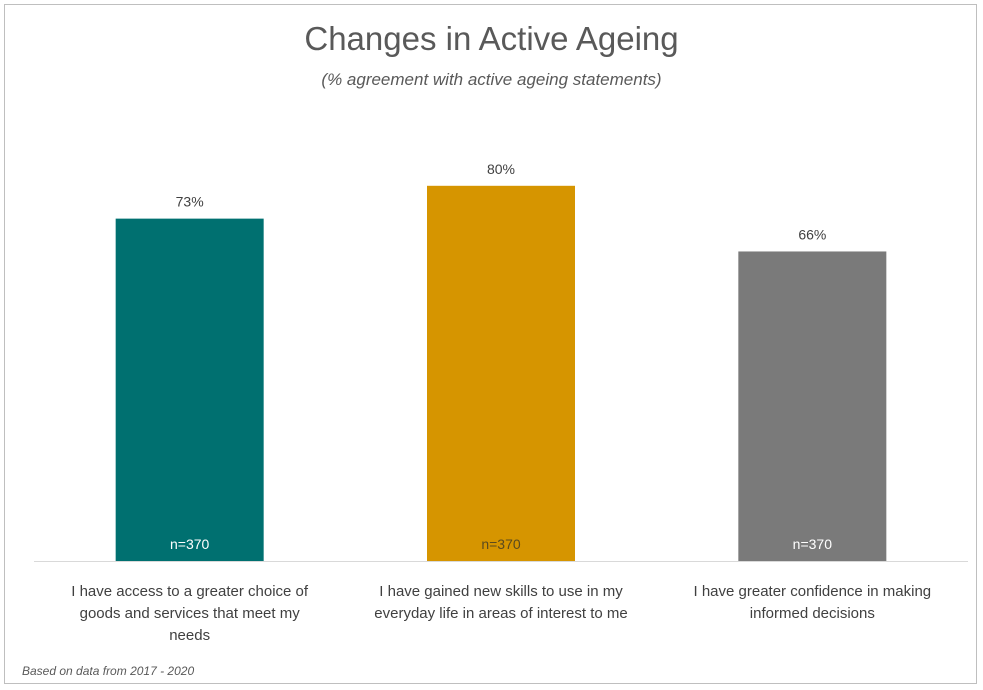  What do you see at coordinates (812, 234) in the screenshot?
I see `data-label-3: 66%` at bounding box center [812, 234].